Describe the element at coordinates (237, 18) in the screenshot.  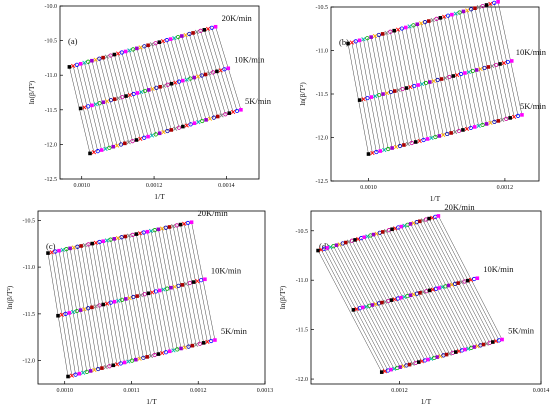
I see `series-label: 20K/min` at that location.